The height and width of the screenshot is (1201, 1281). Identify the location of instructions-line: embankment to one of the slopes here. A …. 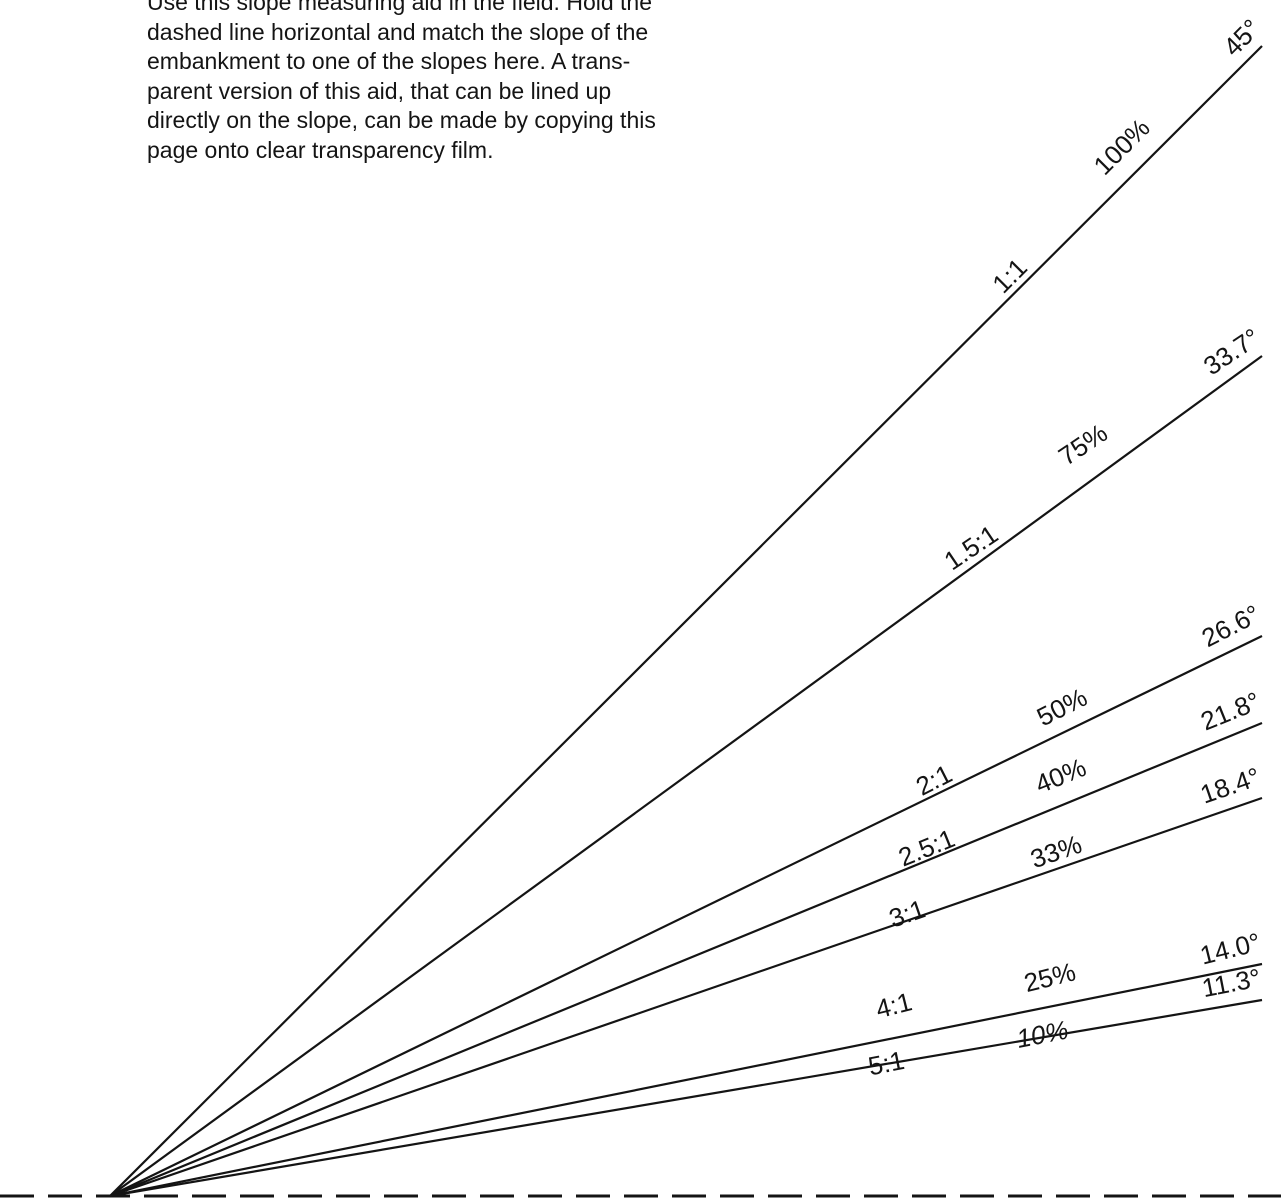
(389, 61).